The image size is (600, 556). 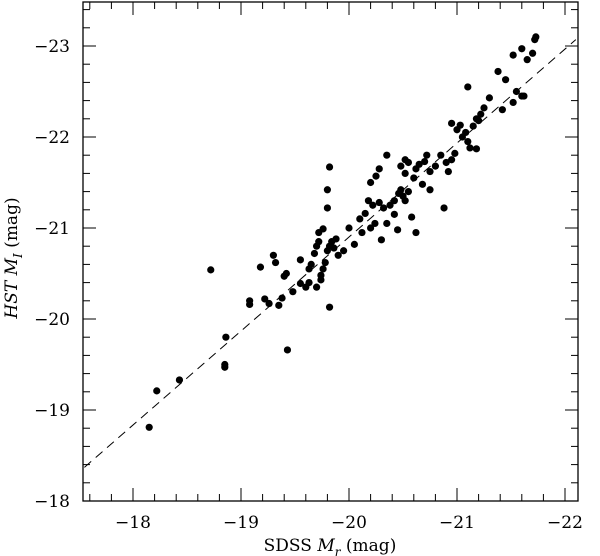 What do you see at coordinates (52, 320) in the screenshot?
I see `y-tick-label: −20` at bounding box center [52, 320].